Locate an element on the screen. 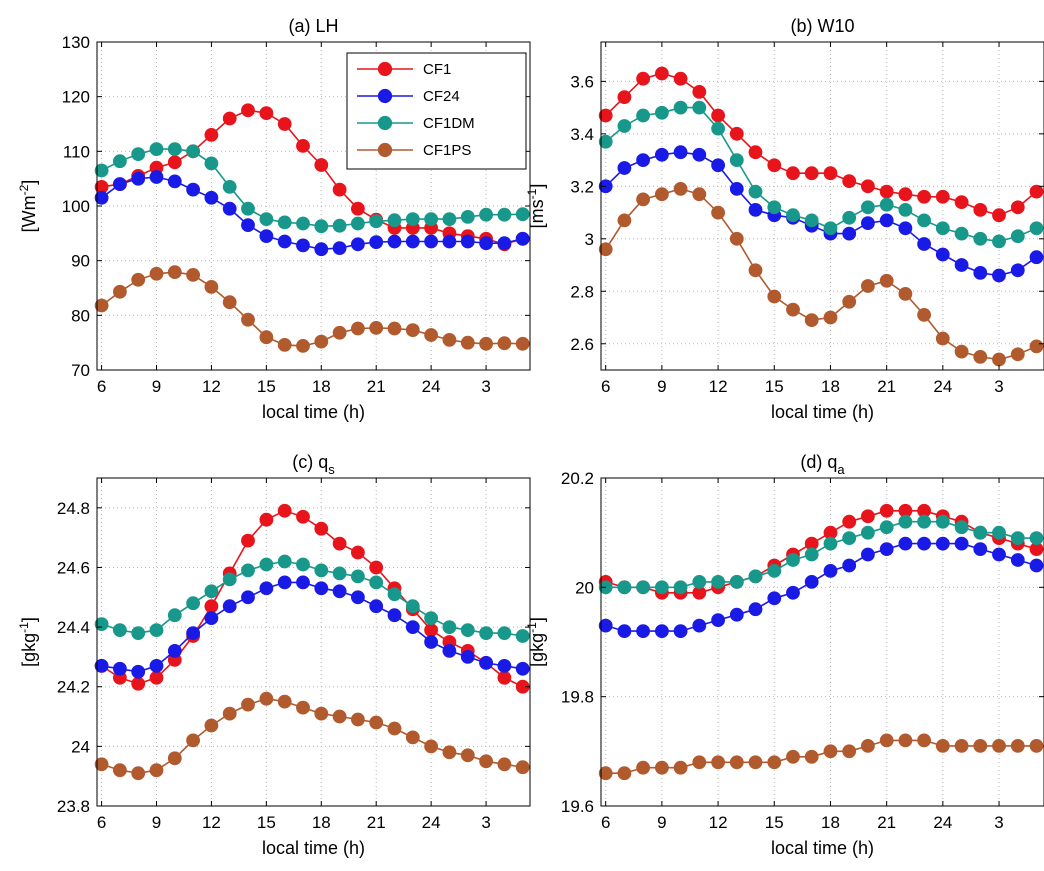  y-tick-label: 3.4 is located at coordinates (582, 134).